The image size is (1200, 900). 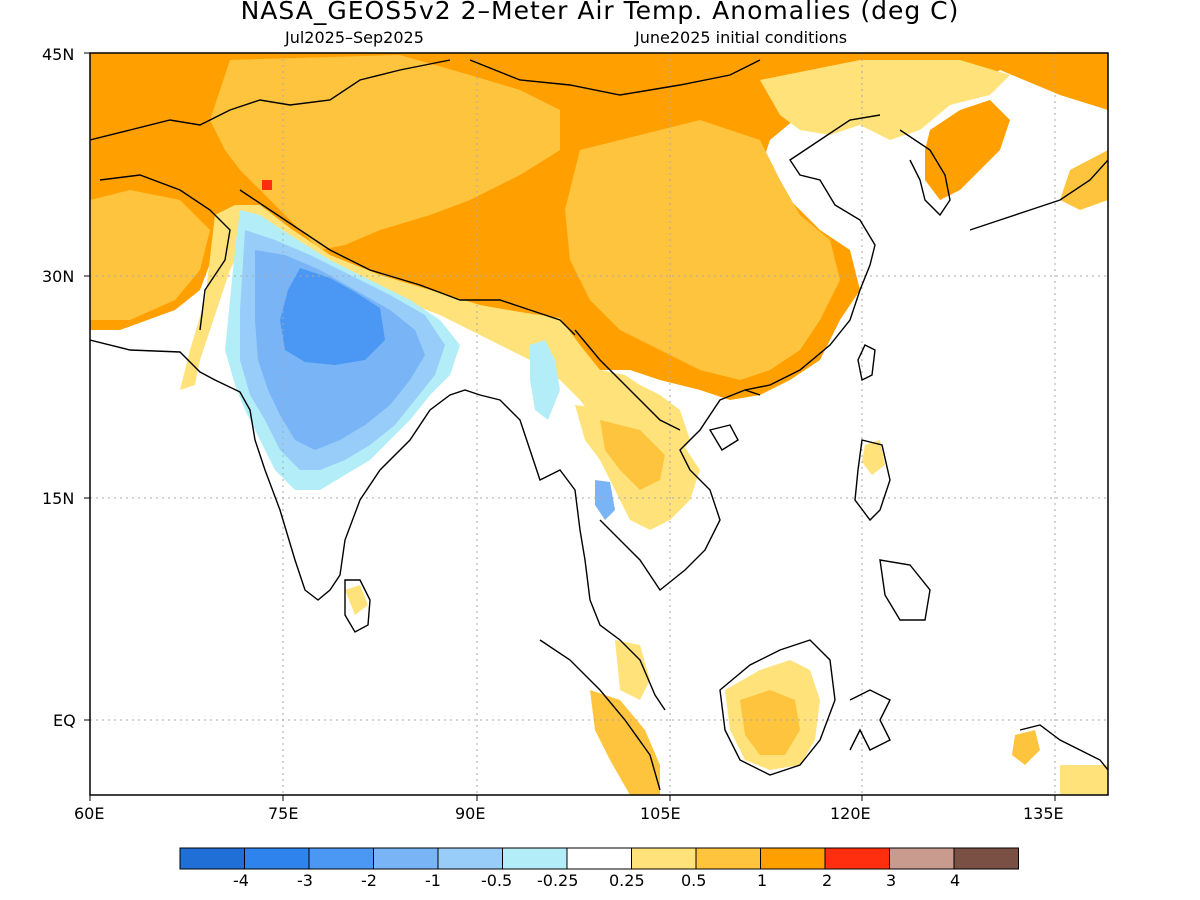 I want to click on coastline-sulawesi, so click(x=870, y=720).